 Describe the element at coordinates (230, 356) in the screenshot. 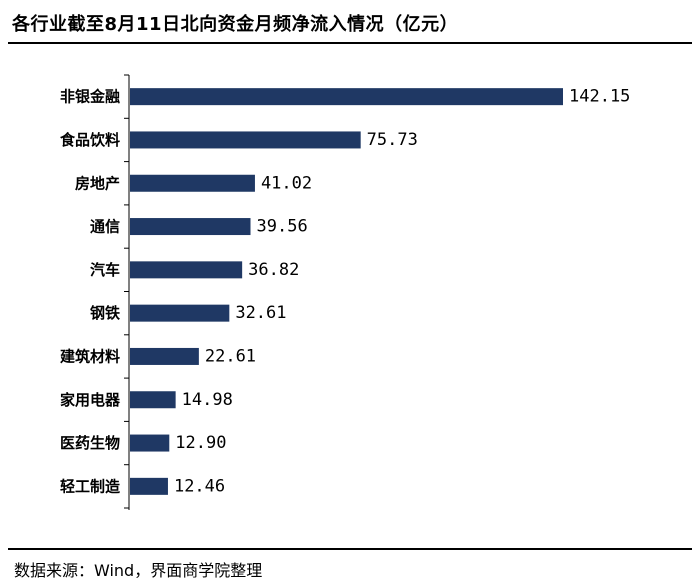

I see `data-label: 22.61` at that location.